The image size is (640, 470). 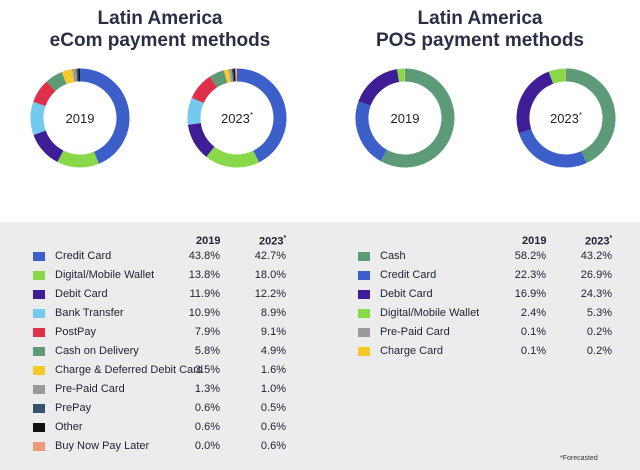 I want to click on ecom-value-2023: 0.5%, so click(x=273, y=408).